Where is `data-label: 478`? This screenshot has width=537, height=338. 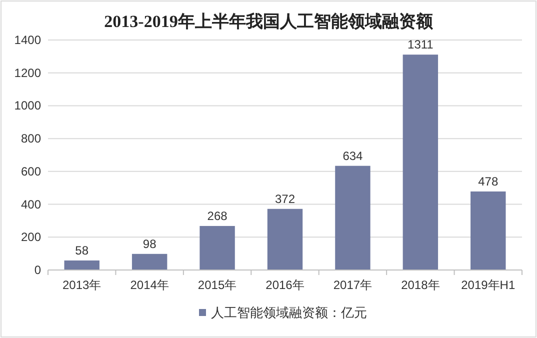 data-label: 478 is located at coordinates (488, 181).